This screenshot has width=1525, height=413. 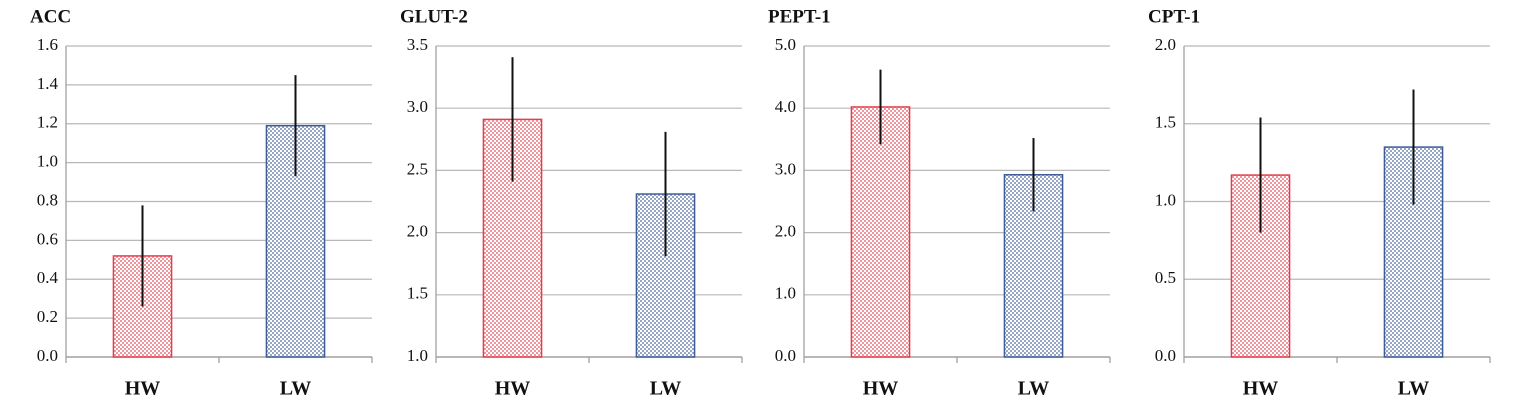 I want to click on y-tick-label: 0.2, so click(x=47, y=316).